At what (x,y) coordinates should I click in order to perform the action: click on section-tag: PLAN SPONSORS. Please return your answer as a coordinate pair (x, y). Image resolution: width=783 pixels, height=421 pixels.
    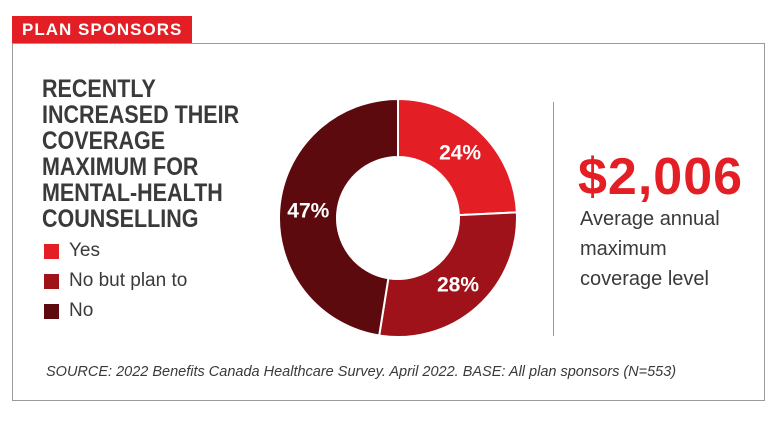
    Looking at the image, I should click on (102, 29).